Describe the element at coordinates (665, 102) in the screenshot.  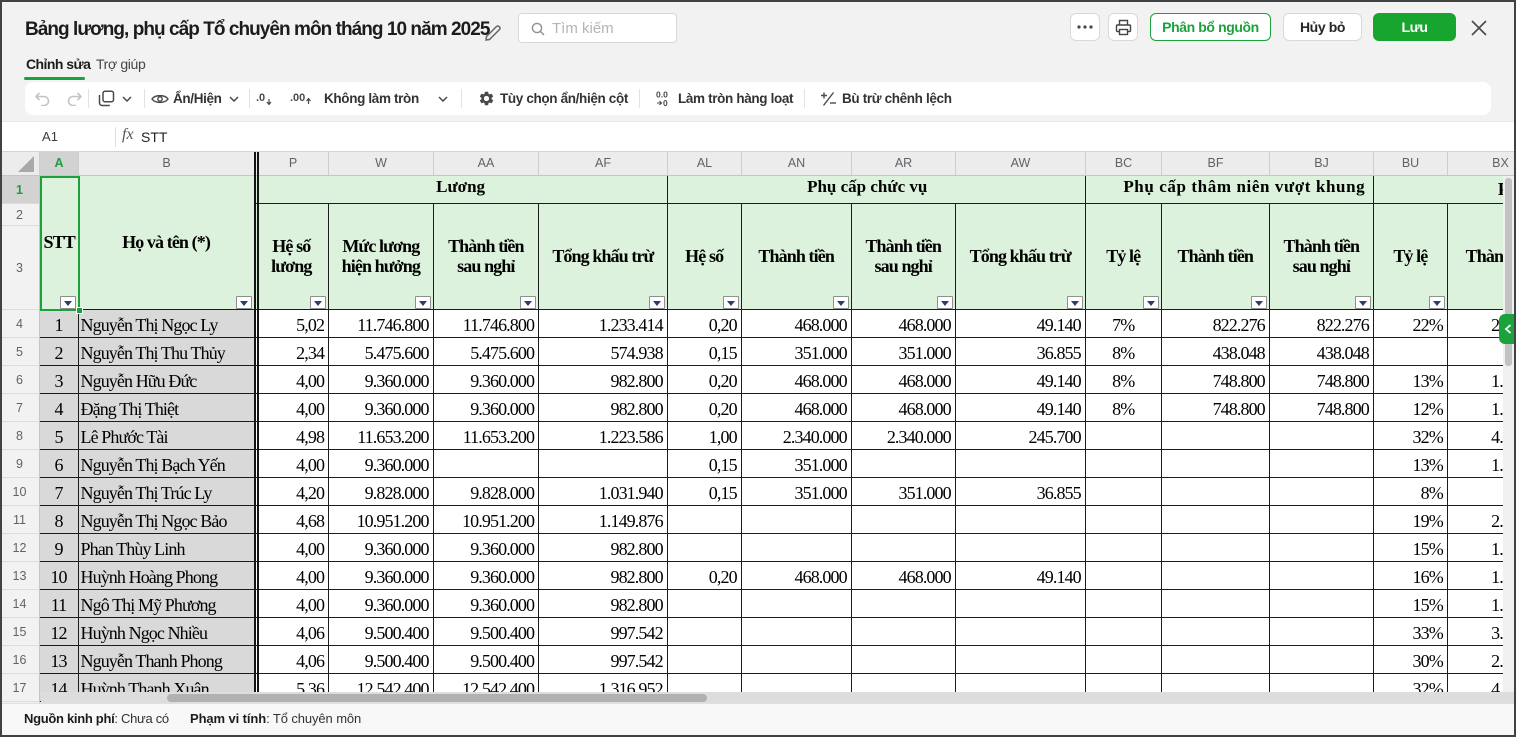
I see `svg-text: 0` at that location.